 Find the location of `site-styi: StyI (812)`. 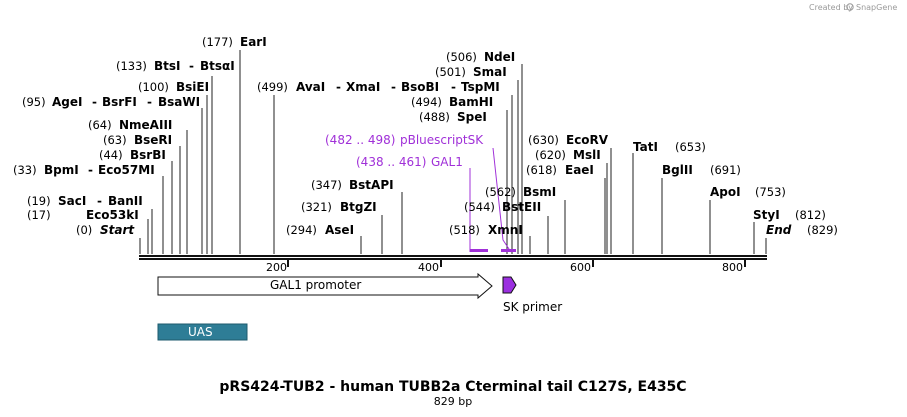

site-styi: StyI (812) is located at coordinates (789, 213).